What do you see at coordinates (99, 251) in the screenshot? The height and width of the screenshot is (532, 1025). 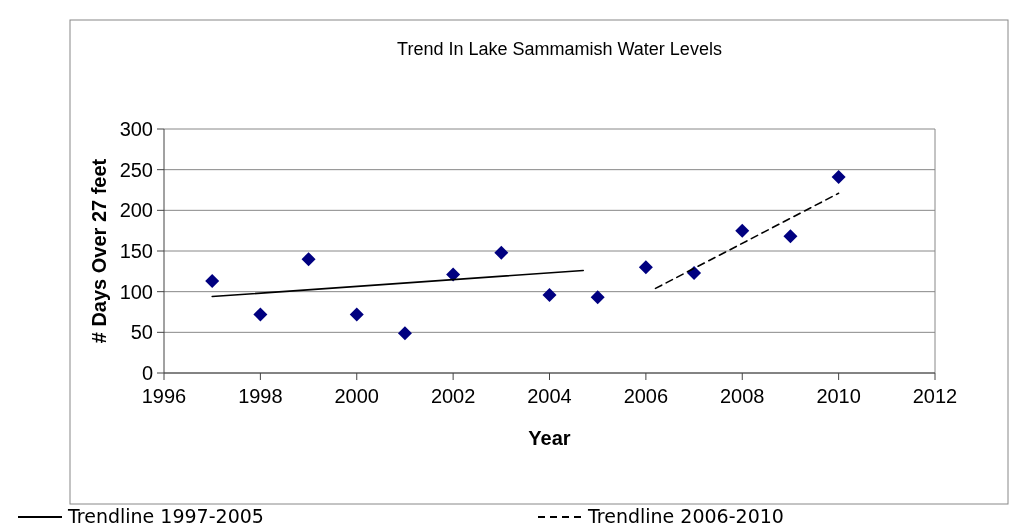 I see `y-axis-title: # Days Over 27 feet` at bounding box center [99, 251].